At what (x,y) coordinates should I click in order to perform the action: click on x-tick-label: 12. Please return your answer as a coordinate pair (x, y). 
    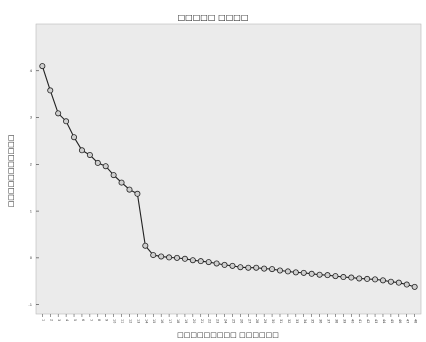
    Looking at the image, I should click on (130, 321).